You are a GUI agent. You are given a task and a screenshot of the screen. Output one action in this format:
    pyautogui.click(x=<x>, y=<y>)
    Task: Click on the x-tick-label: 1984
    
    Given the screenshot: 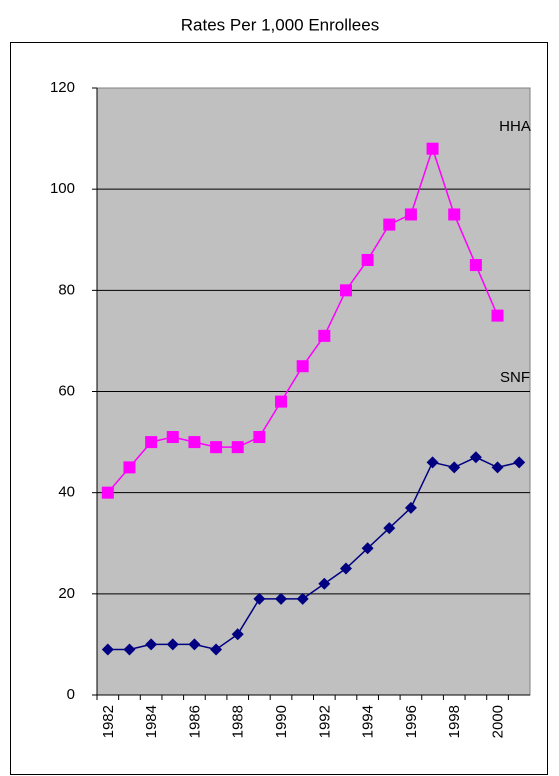 What is the action you would take?
    pyautogui.click(x=151, y=721)
    